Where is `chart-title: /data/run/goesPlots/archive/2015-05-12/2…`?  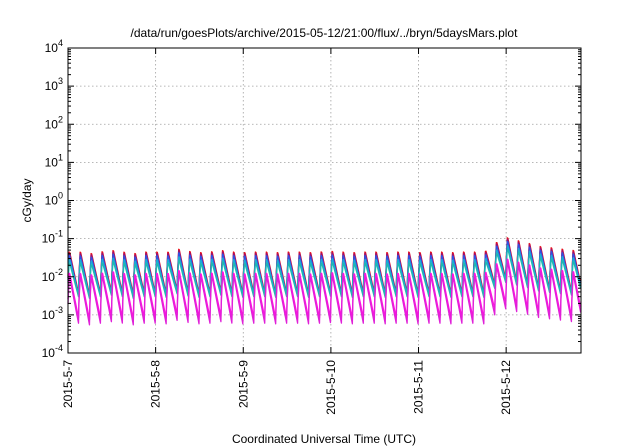
chart-title: /data/run/goesPlots/archive/2015-05-12/2… is located at coordinates (325, 33).